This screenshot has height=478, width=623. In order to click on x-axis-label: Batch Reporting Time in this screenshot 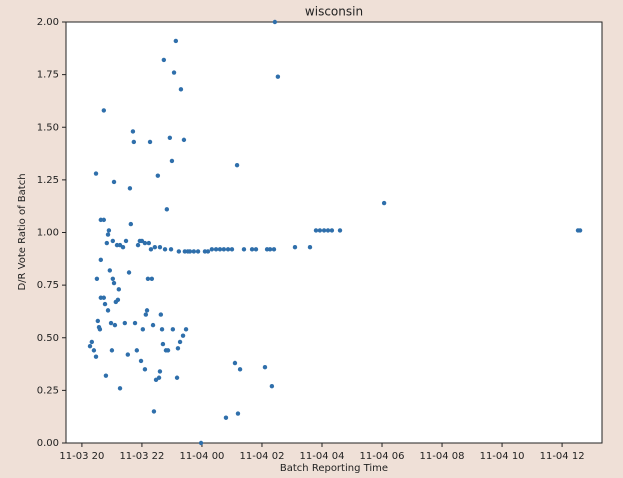, I will do `click(334, 468)`.